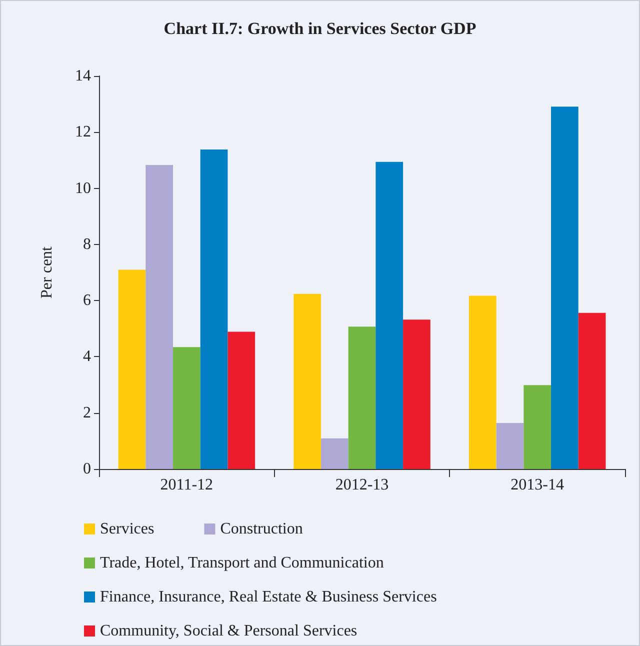 The height and width of the screenshot is (646, 640). I want to click on legend-label: Community, Social & Personal Services, so click(229, 631).